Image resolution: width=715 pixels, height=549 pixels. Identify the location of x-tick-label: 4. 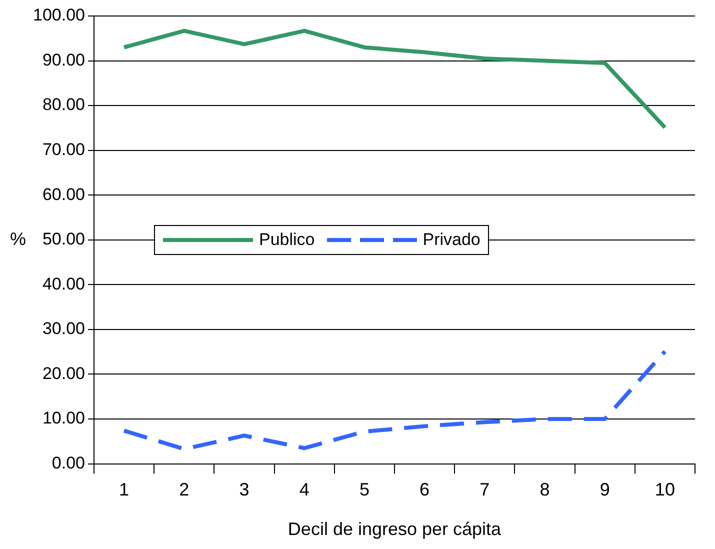
(304, 490).